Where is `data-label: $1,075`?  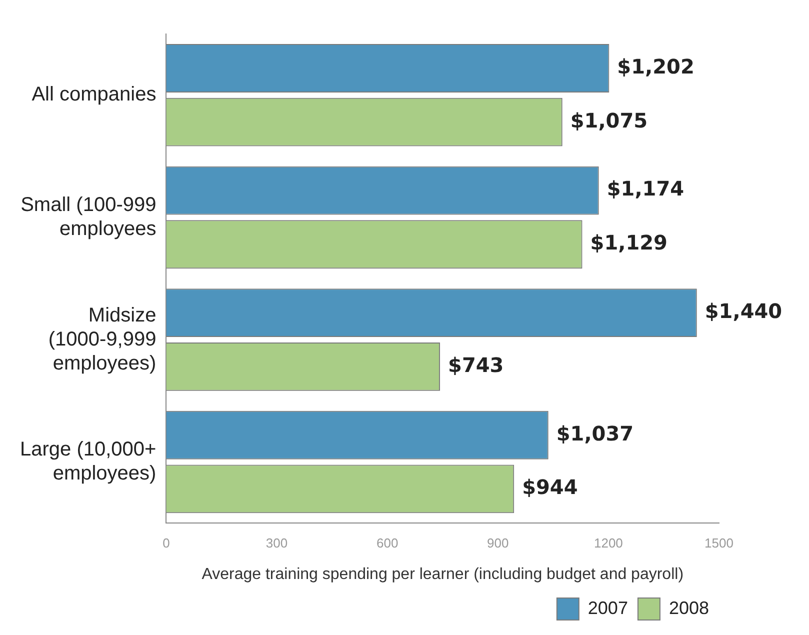 data-label: $1,075 is located at coordinates (609, 120).